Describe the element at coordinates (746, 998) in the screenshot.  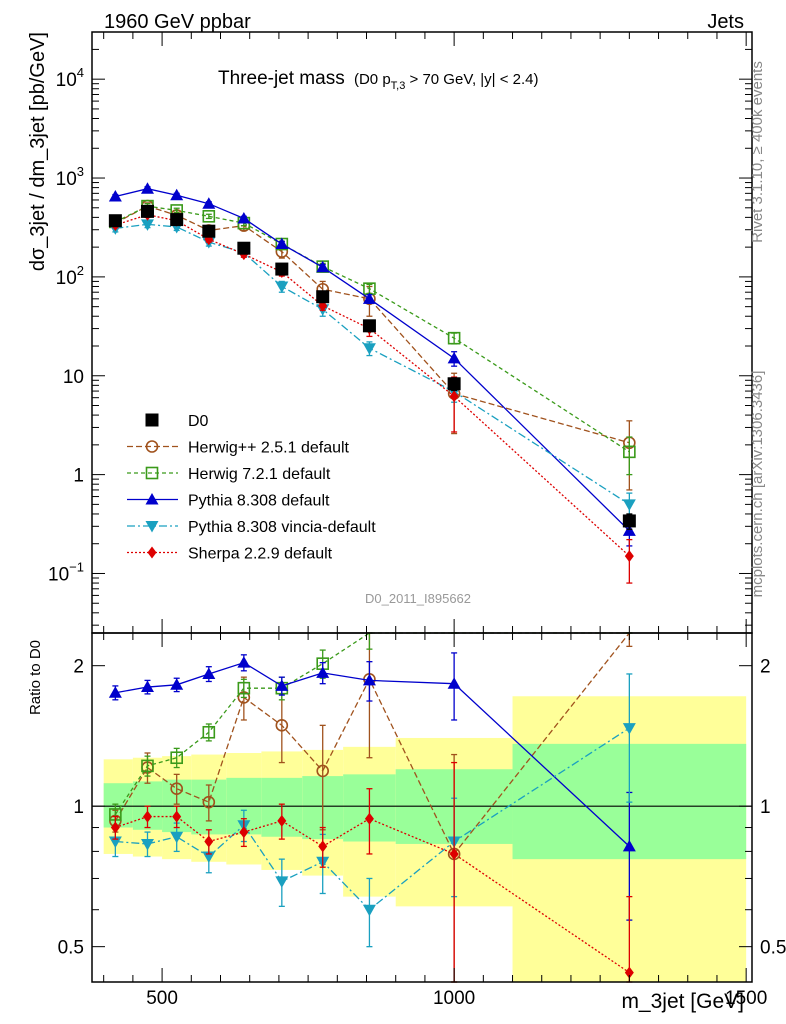
I see `xtick-label: 1500` at that location.